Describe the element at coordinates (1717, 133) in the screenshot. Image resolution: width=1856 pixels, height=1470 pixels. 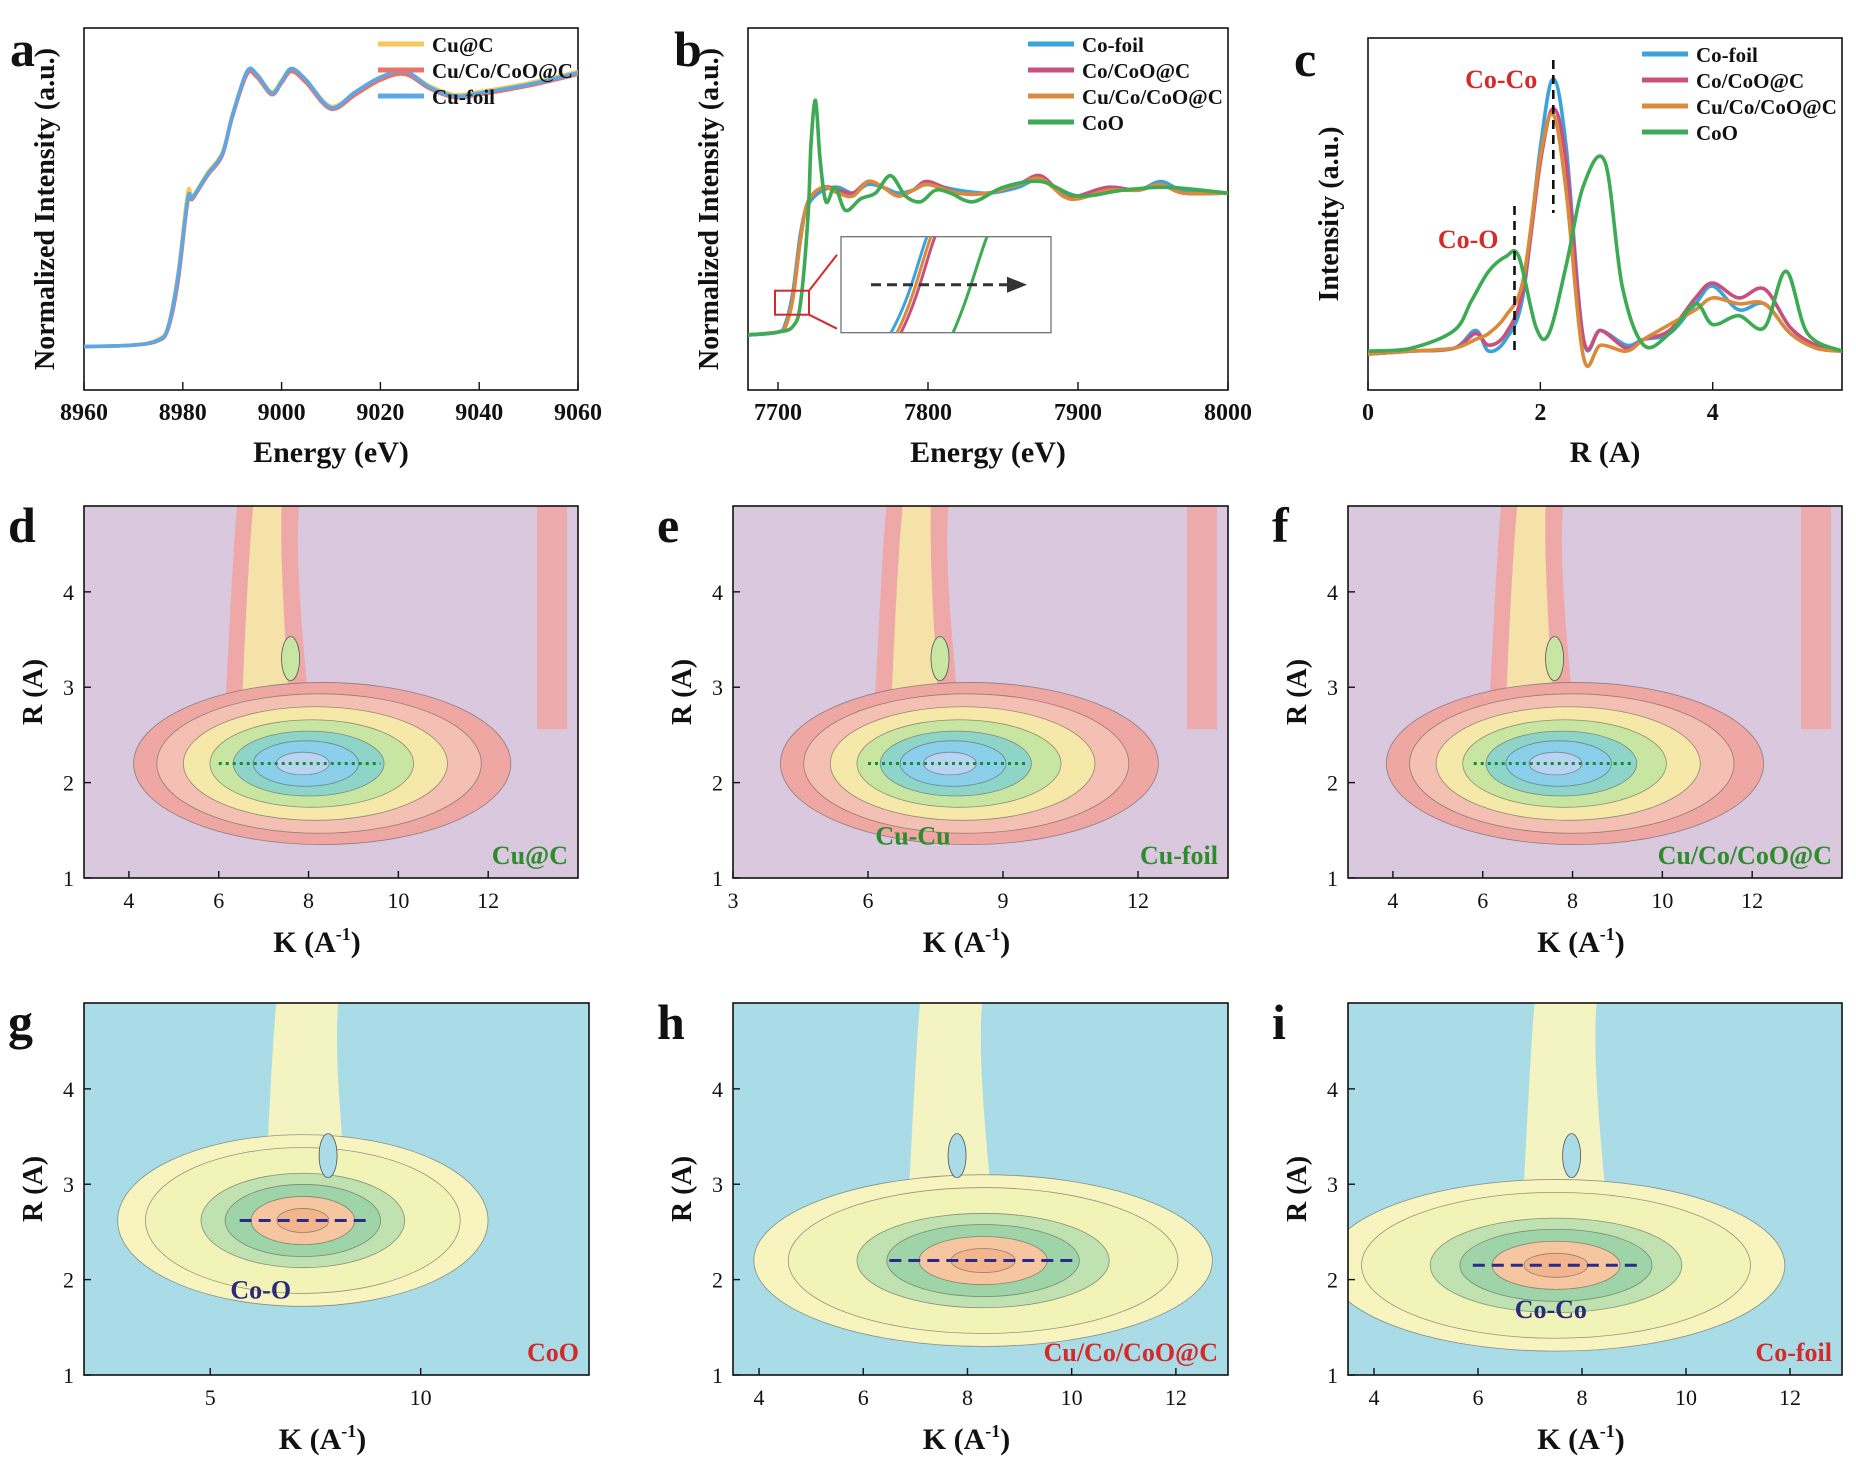
I see `legend-label: CoO` at that location.